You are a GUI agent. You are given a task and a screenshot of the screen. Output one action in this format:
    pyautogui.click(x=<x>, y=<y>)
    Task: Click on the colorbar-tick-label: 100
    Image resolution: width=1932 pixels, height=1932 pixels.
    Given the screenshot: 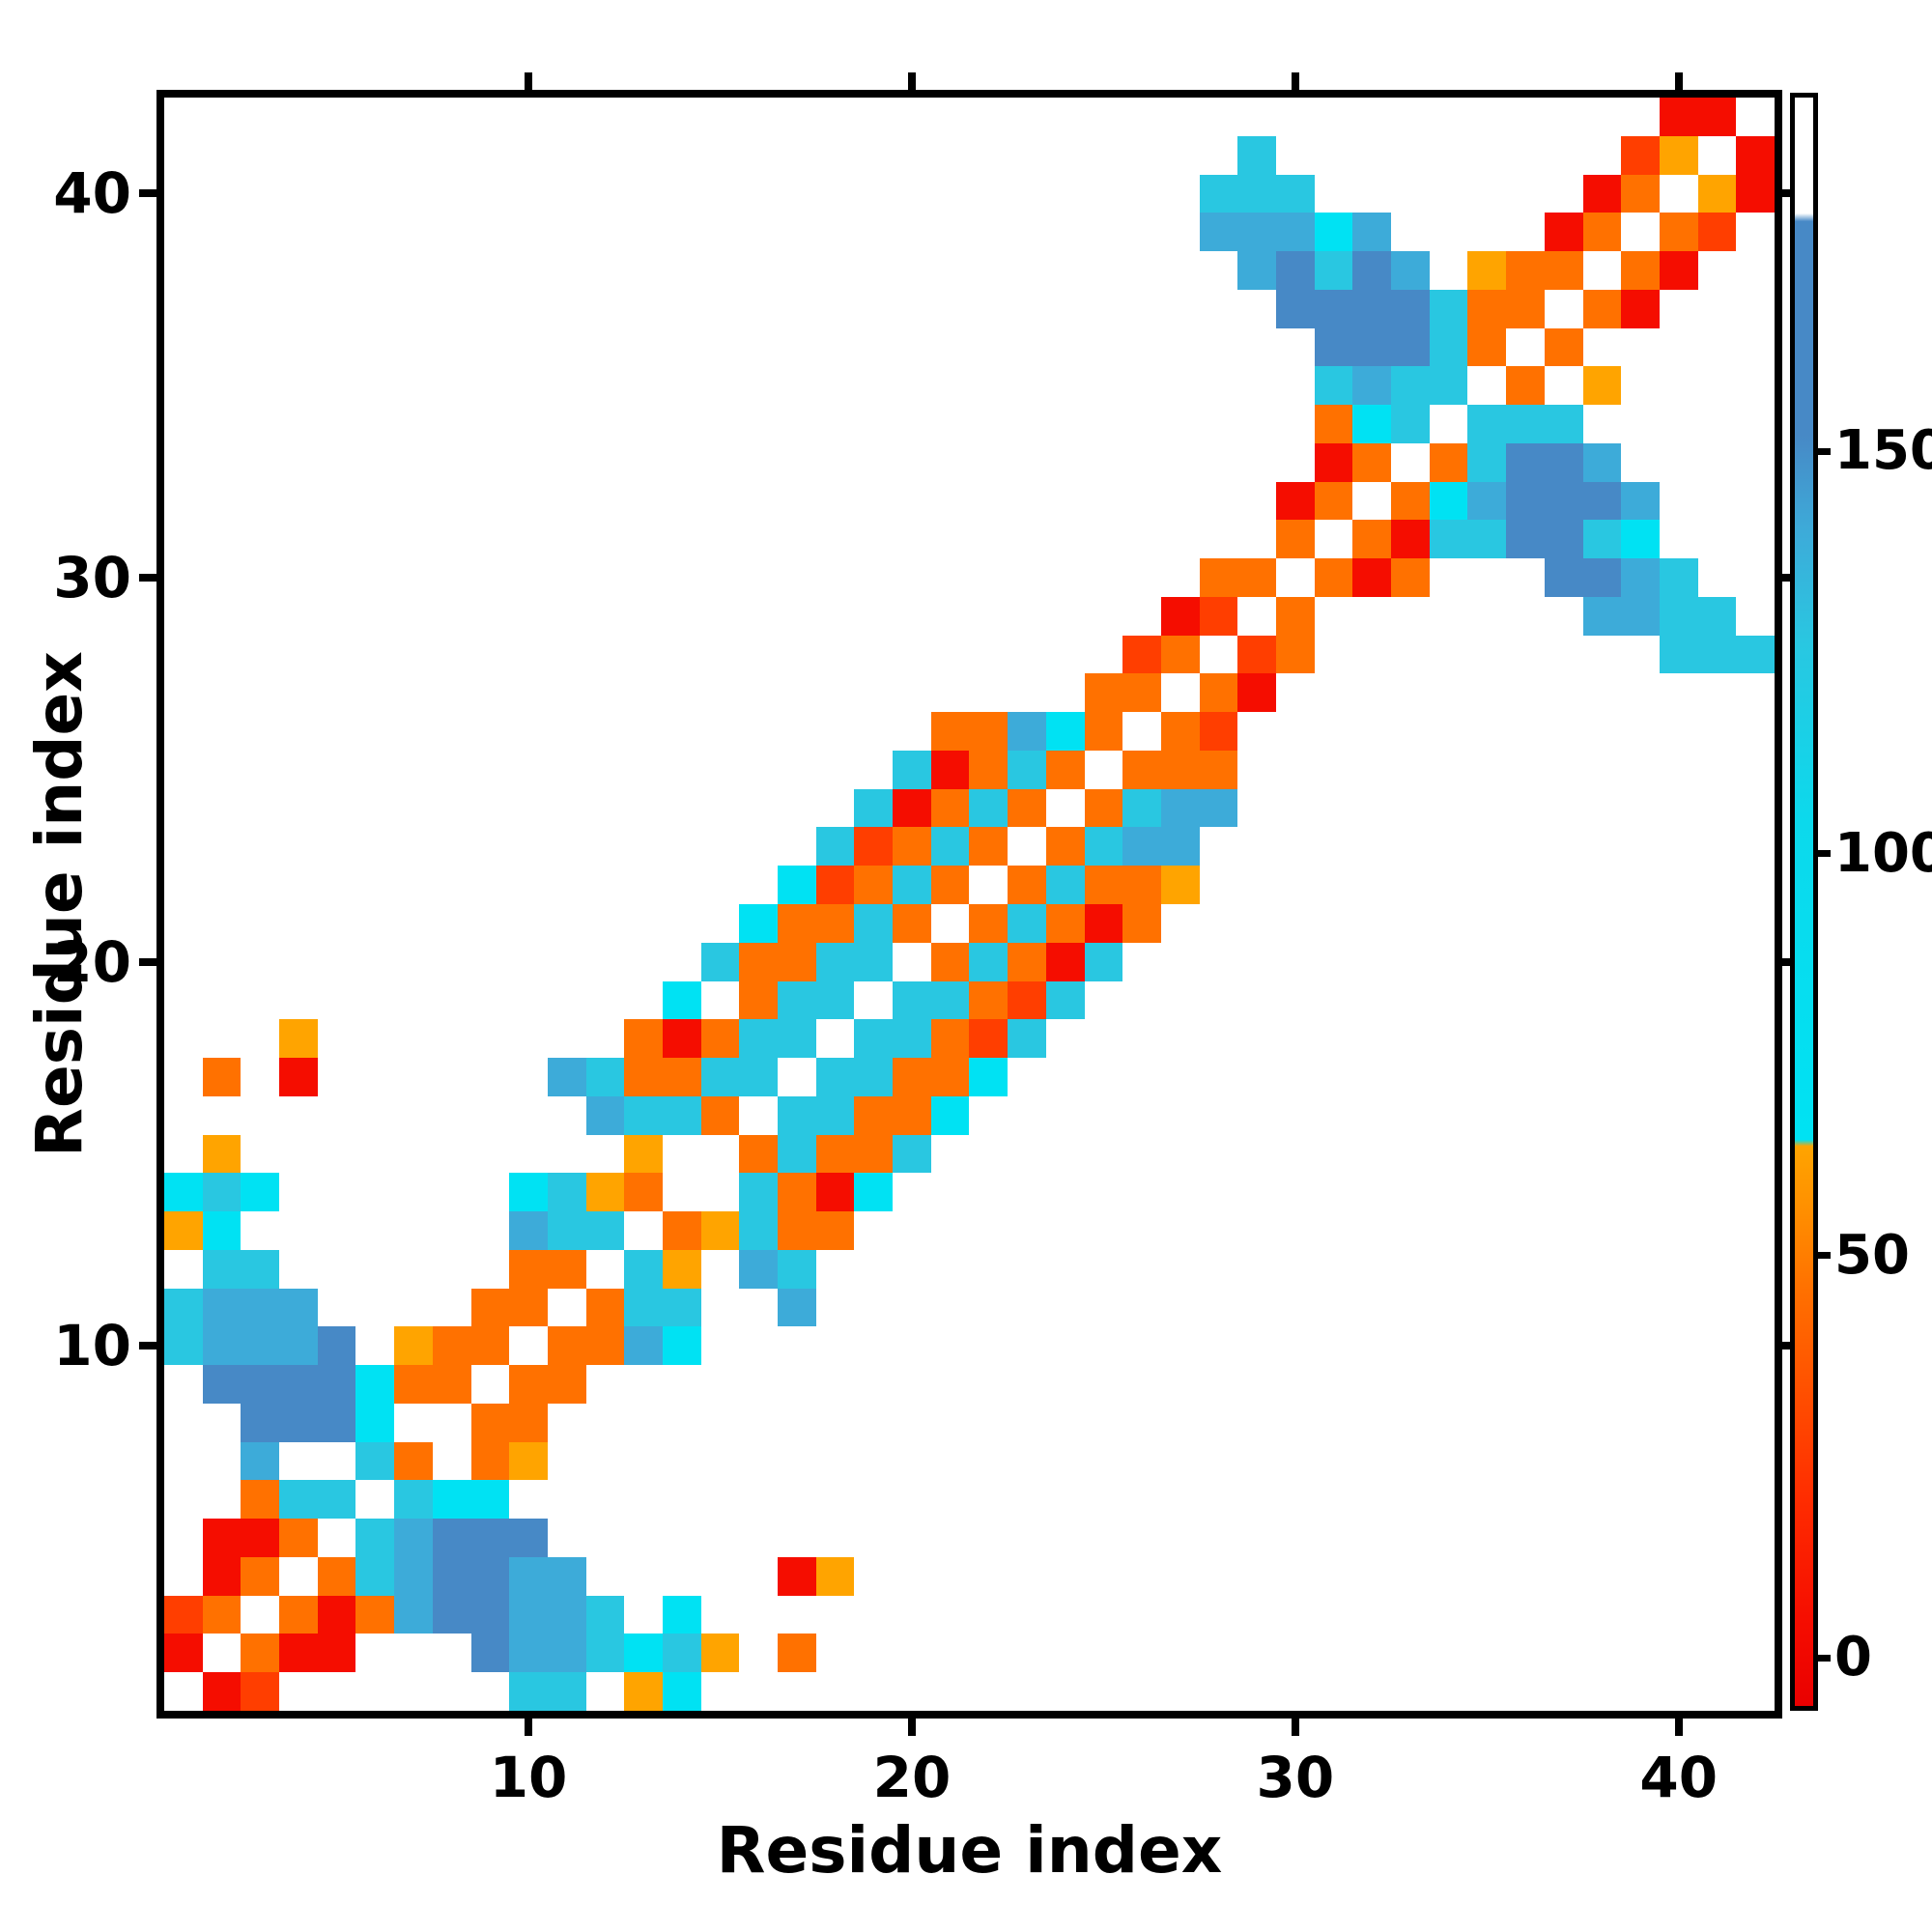 What is the action you would take?
    pyautogui.click(x=1883, y=853)
    